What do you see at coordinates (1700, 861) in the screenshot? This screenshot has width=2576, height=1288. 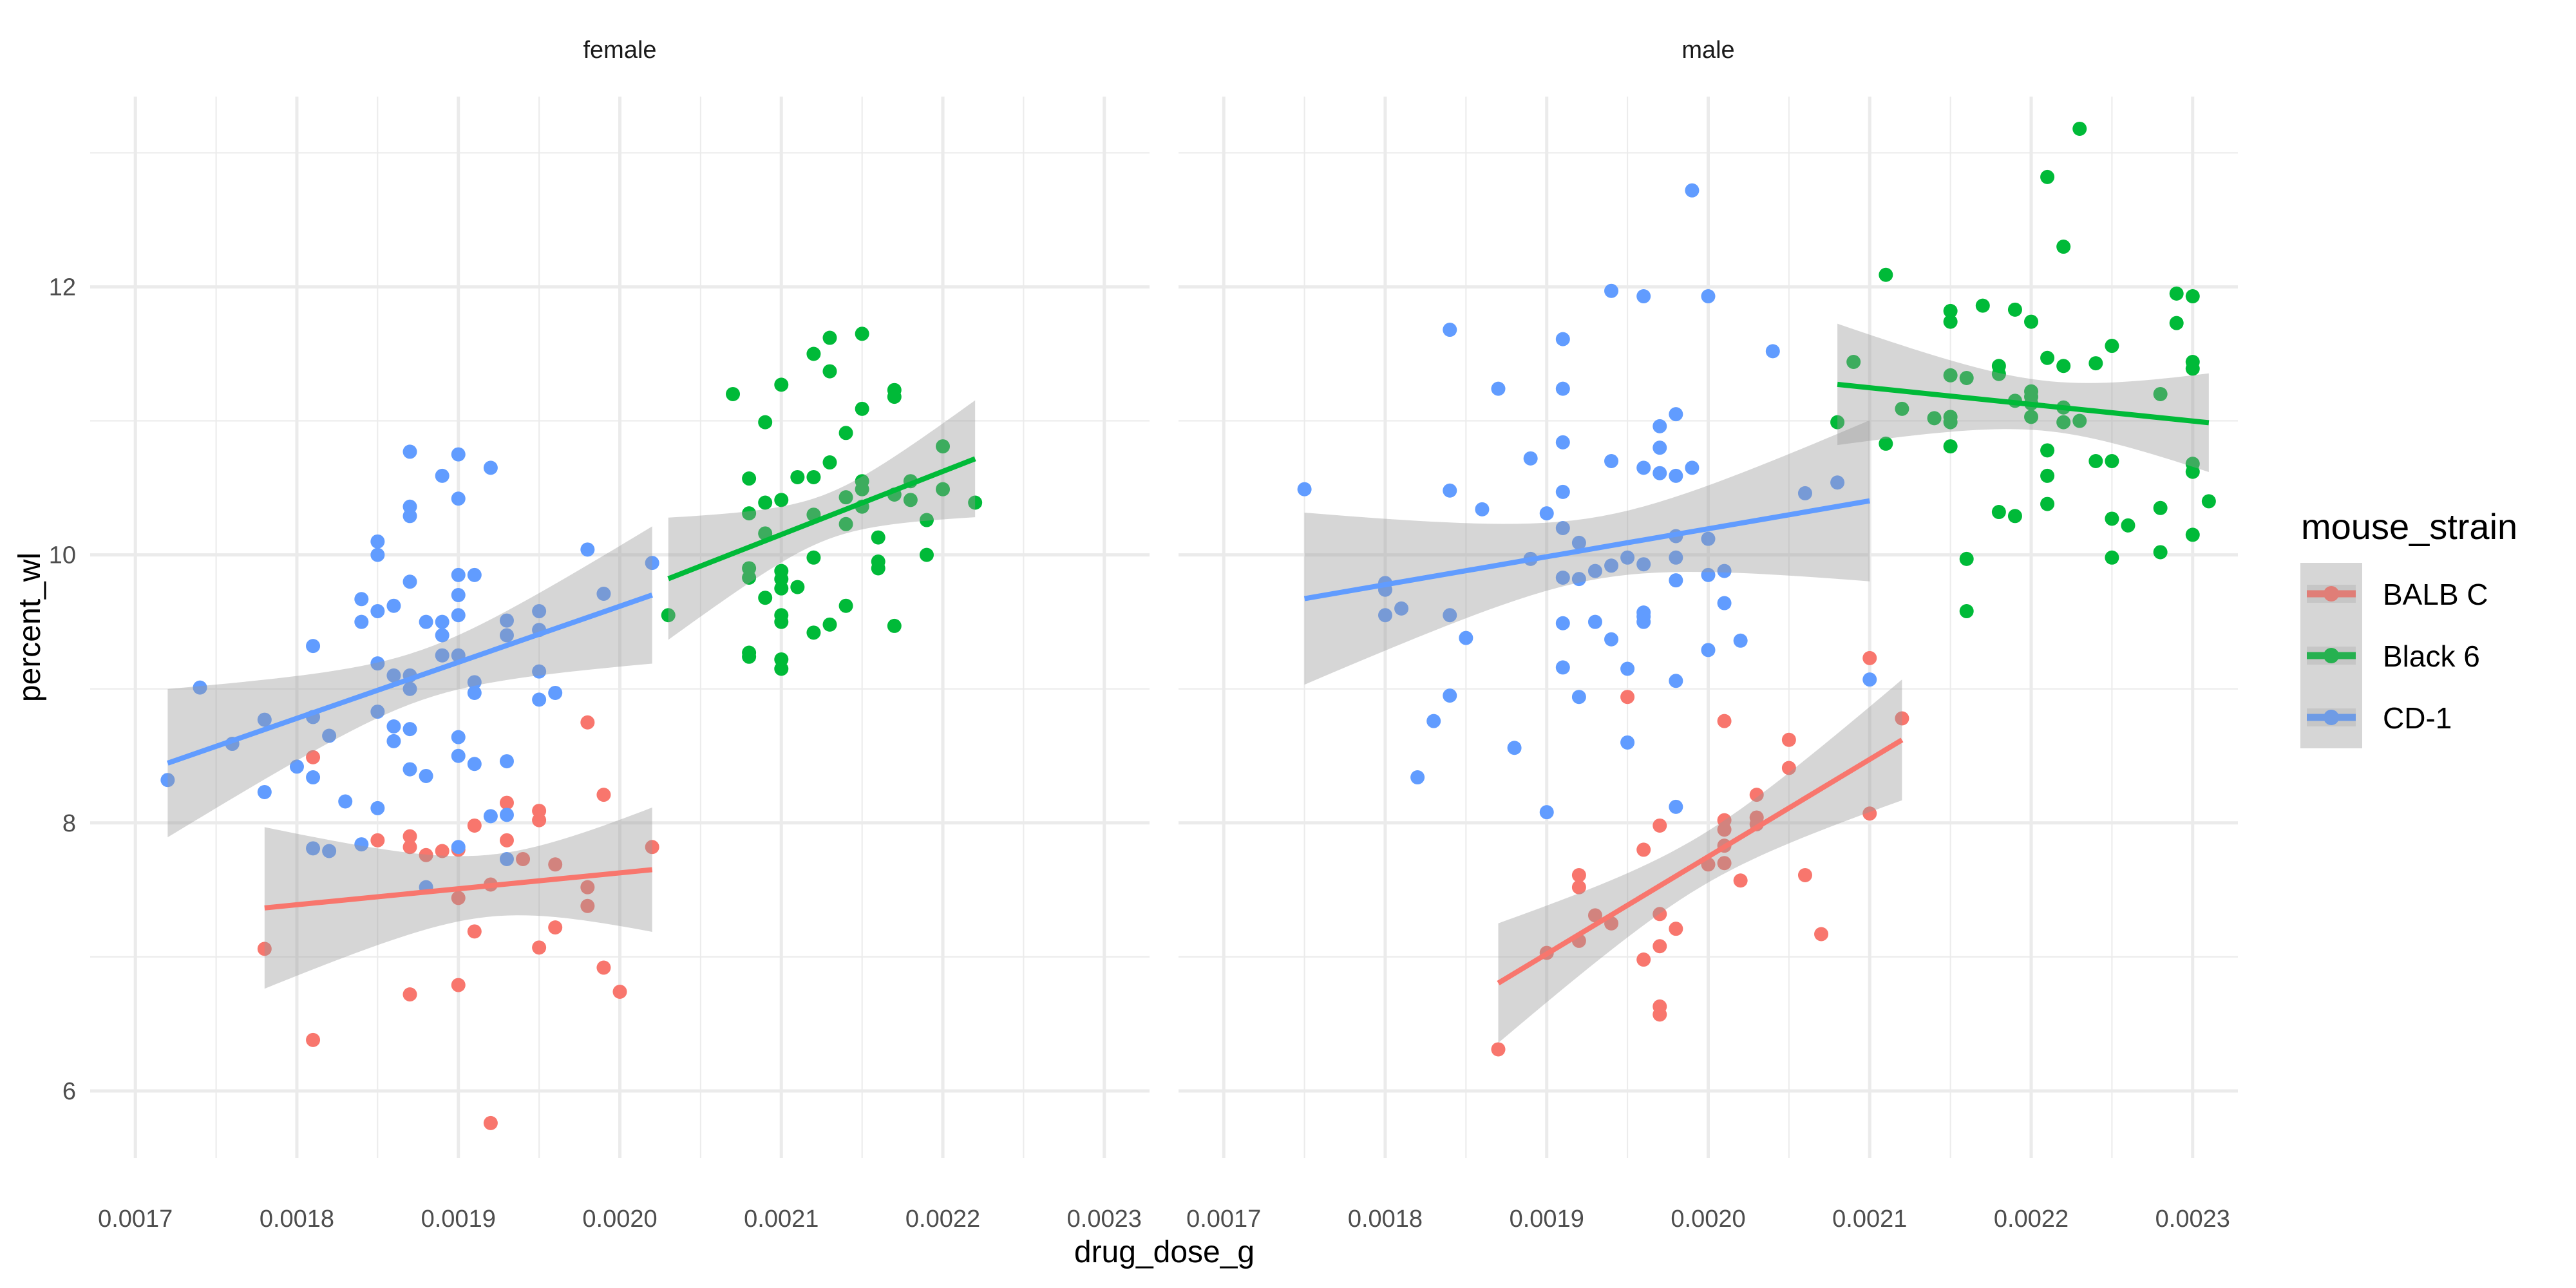 I see `fit-line-balb-c` at bounding box center [1700, 861].